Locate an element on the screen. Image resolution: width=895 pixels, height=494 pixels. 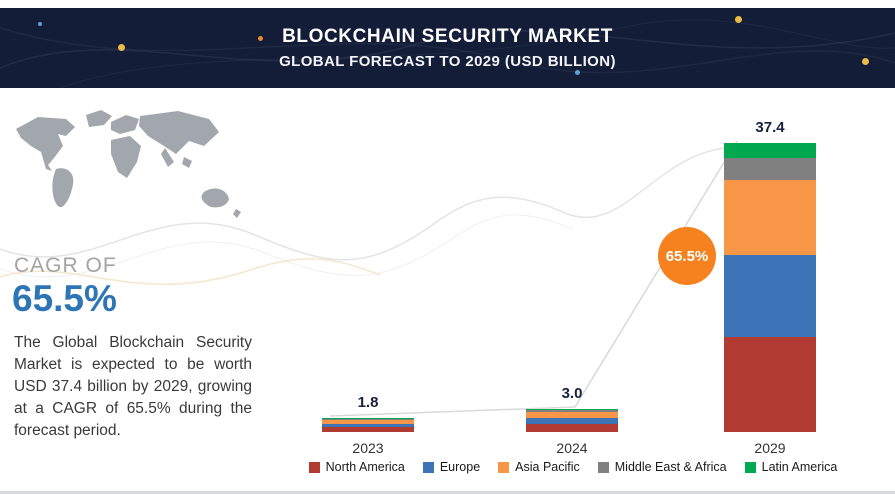
legend-item: Europe is located at coordinates (451, 467).